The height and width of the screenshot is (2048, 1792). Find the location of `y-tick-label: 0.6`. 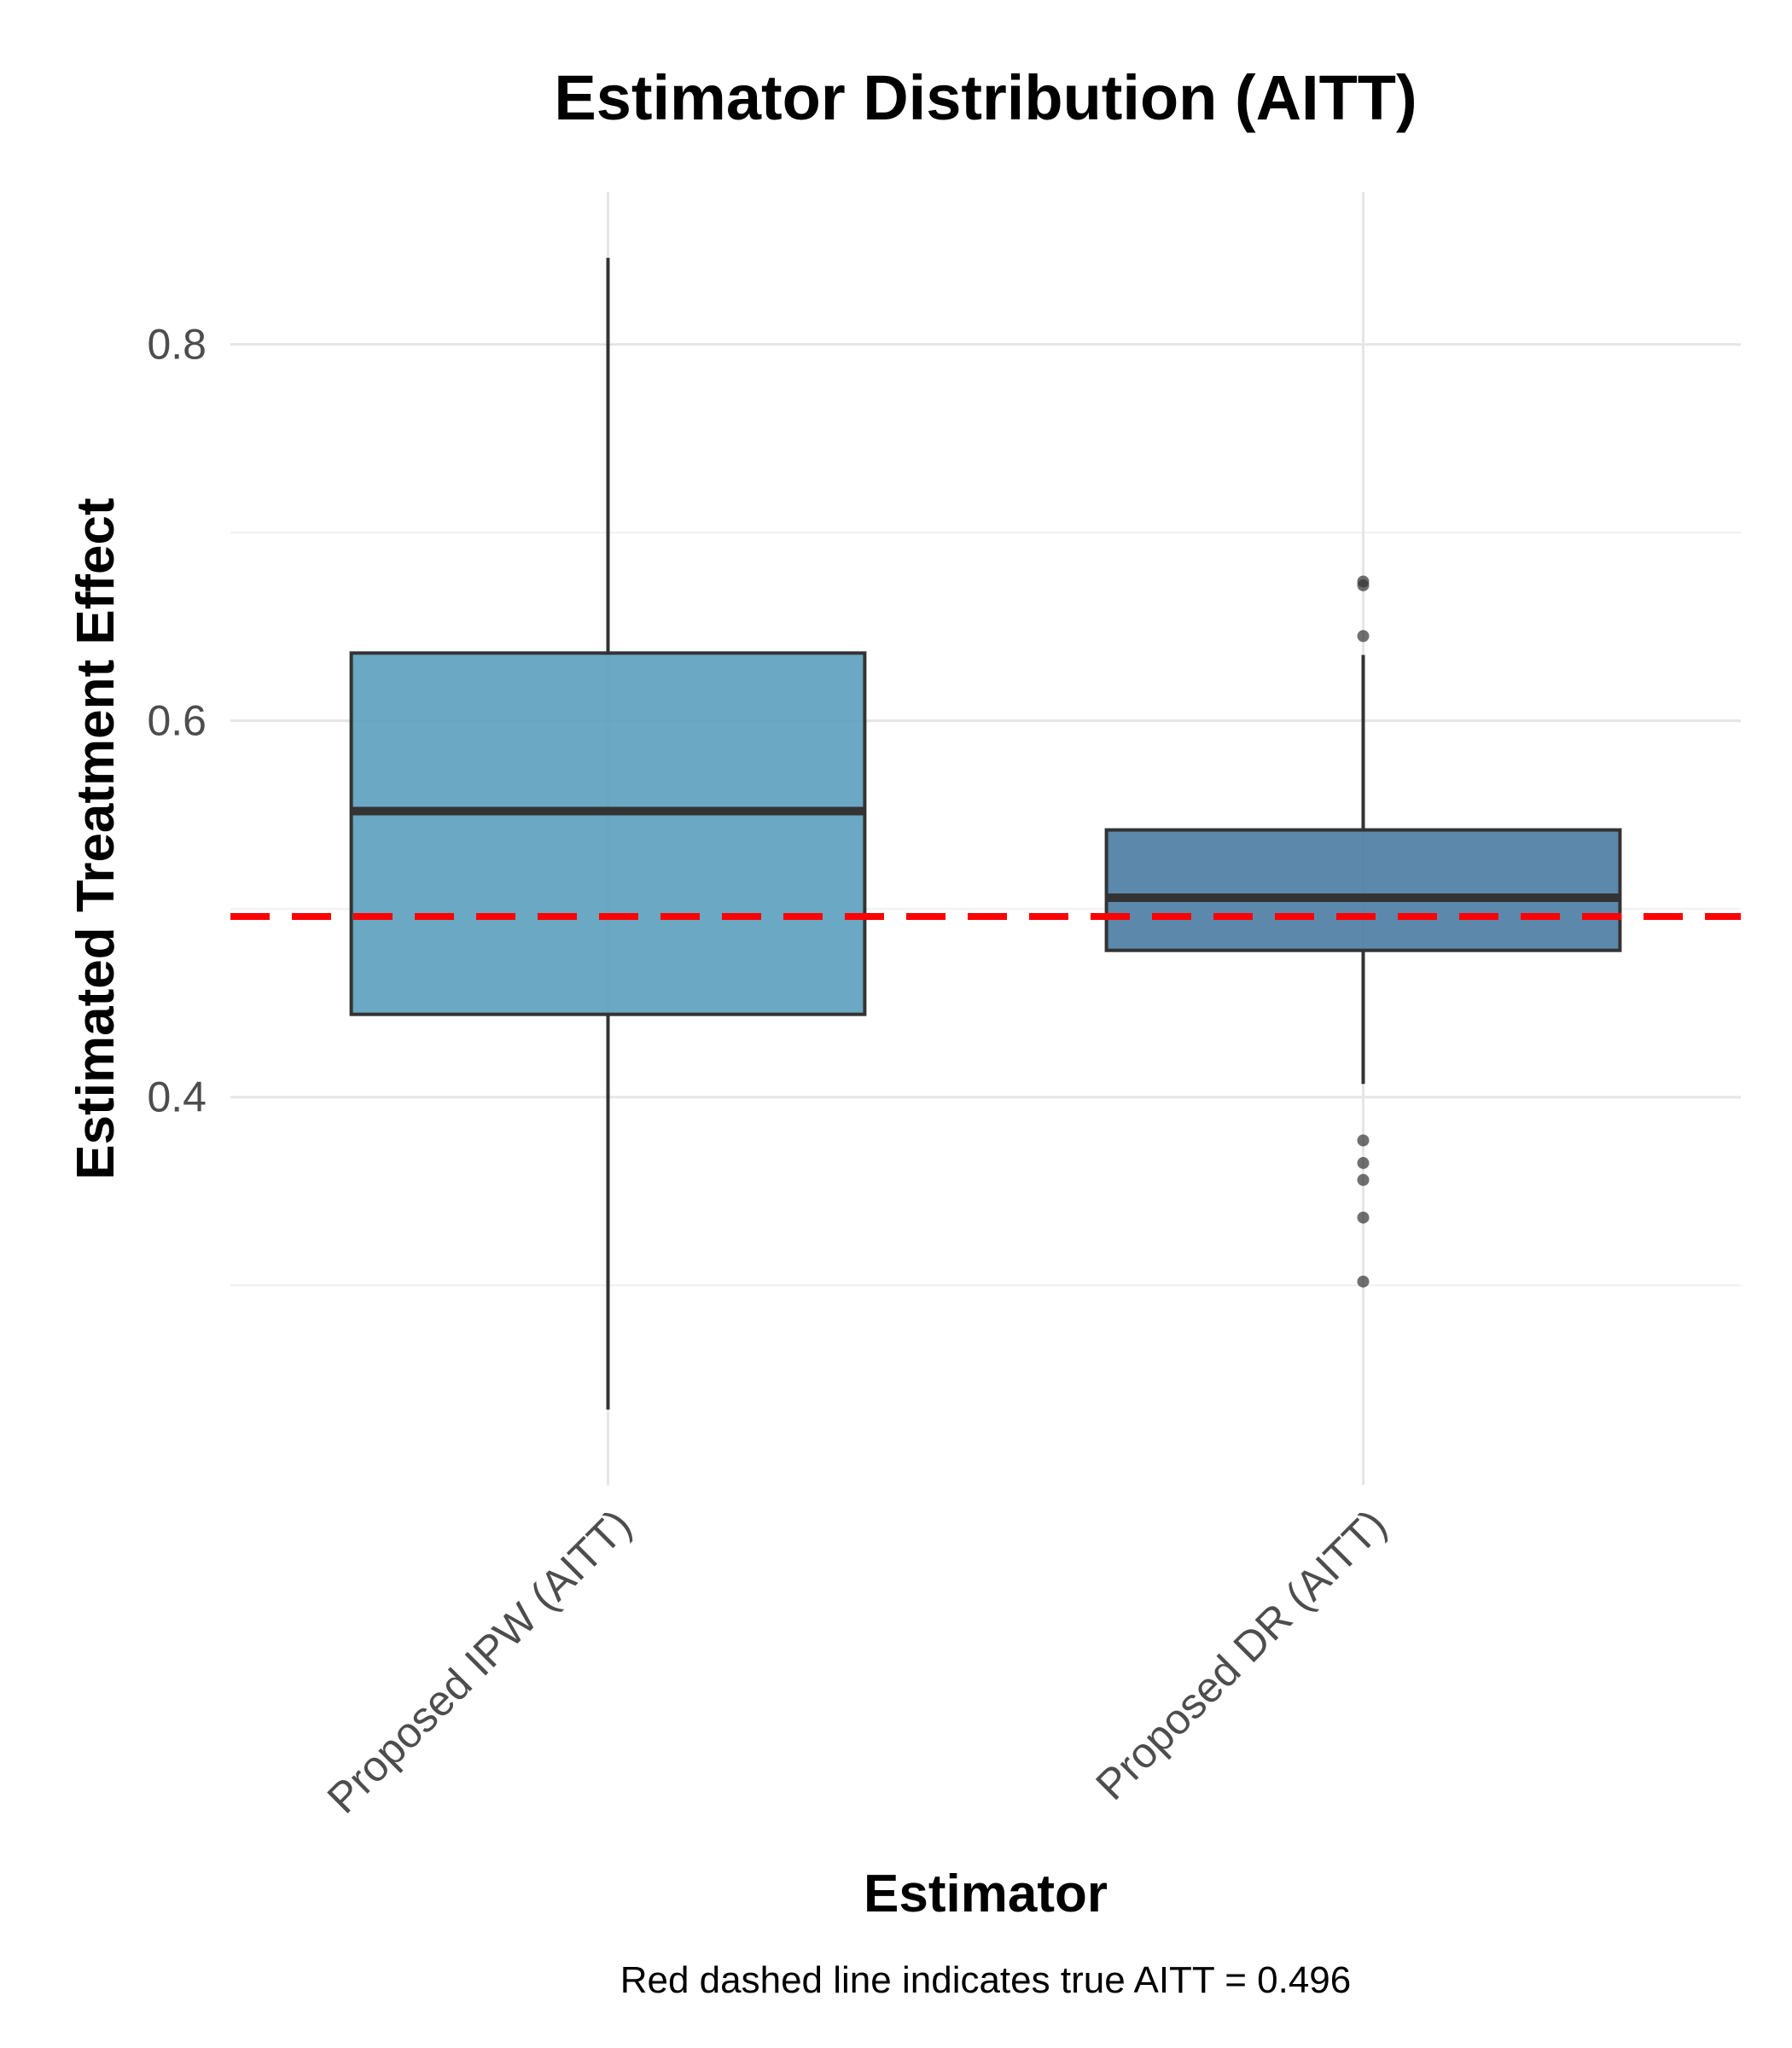

y-tick-label: 0.6 is located at coordinates (177, 721).